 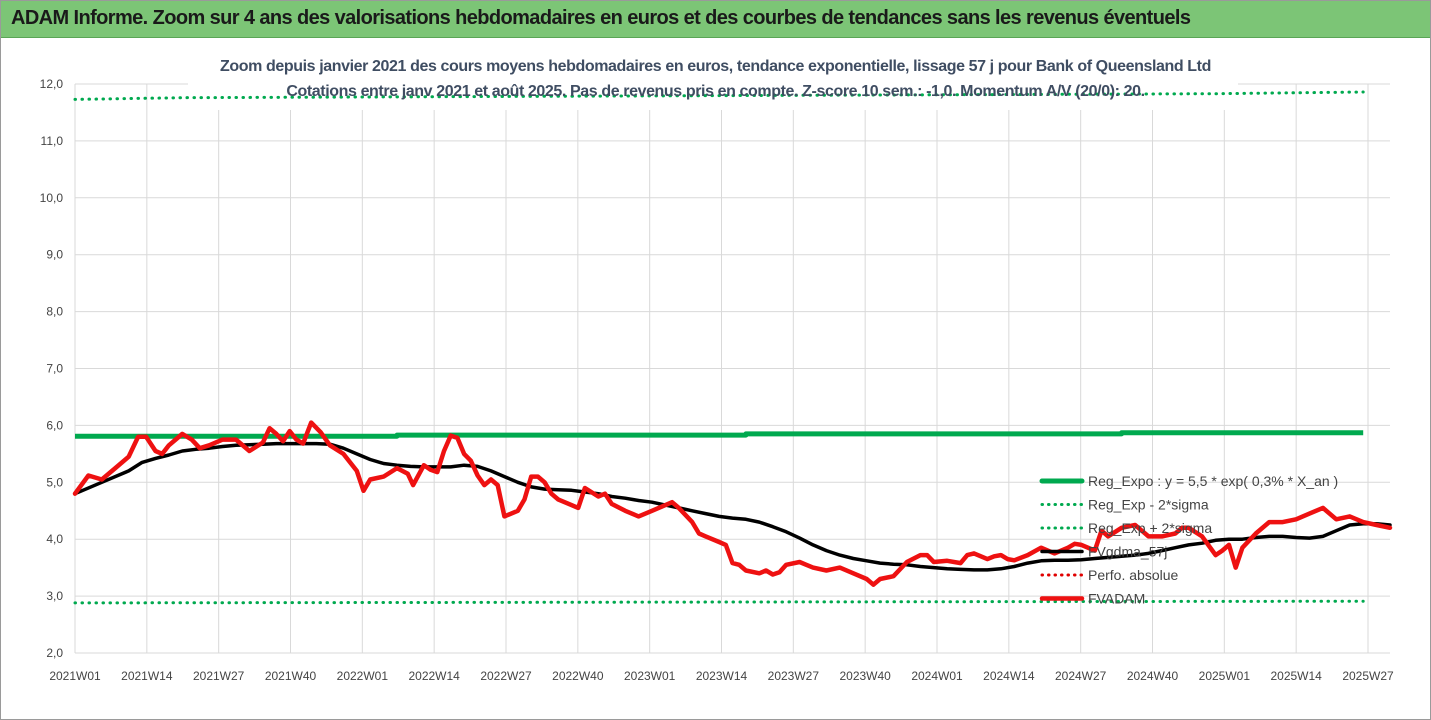 What do you see at coordinates (1081, 676) in the screenshot?
I see `x-tick-label: 2024W27` at bounding box center [1081, 676].